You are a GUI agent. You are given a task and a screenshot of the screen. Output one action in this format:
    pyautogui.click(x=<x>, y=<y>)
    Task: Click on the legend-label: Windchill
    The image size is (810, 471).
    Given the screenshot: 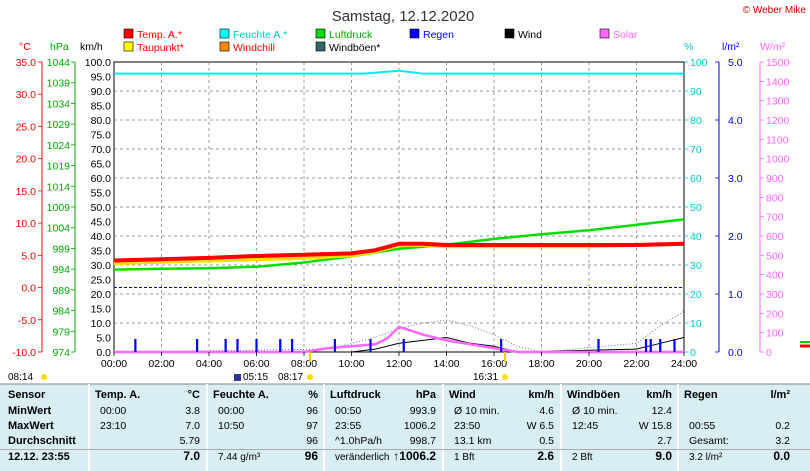 What is the action you would take?
    pyautogui.click(x=254, y=48)
    